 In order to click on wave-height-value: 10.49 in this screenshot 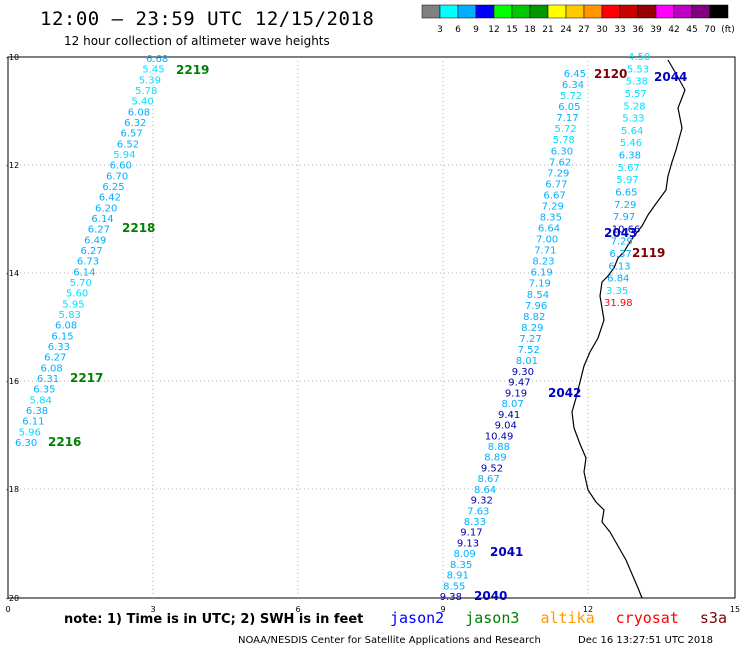, I will do `click(499, 436)`.